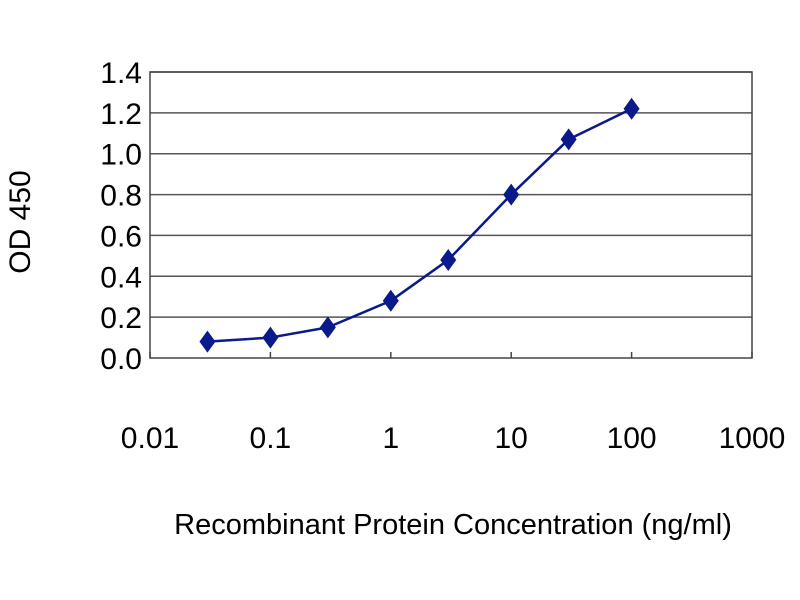  What do you see at coordinates (121, 114) in the screenshot?
I see `y-tick-label: 1.2` at bounding box center [121, 114].